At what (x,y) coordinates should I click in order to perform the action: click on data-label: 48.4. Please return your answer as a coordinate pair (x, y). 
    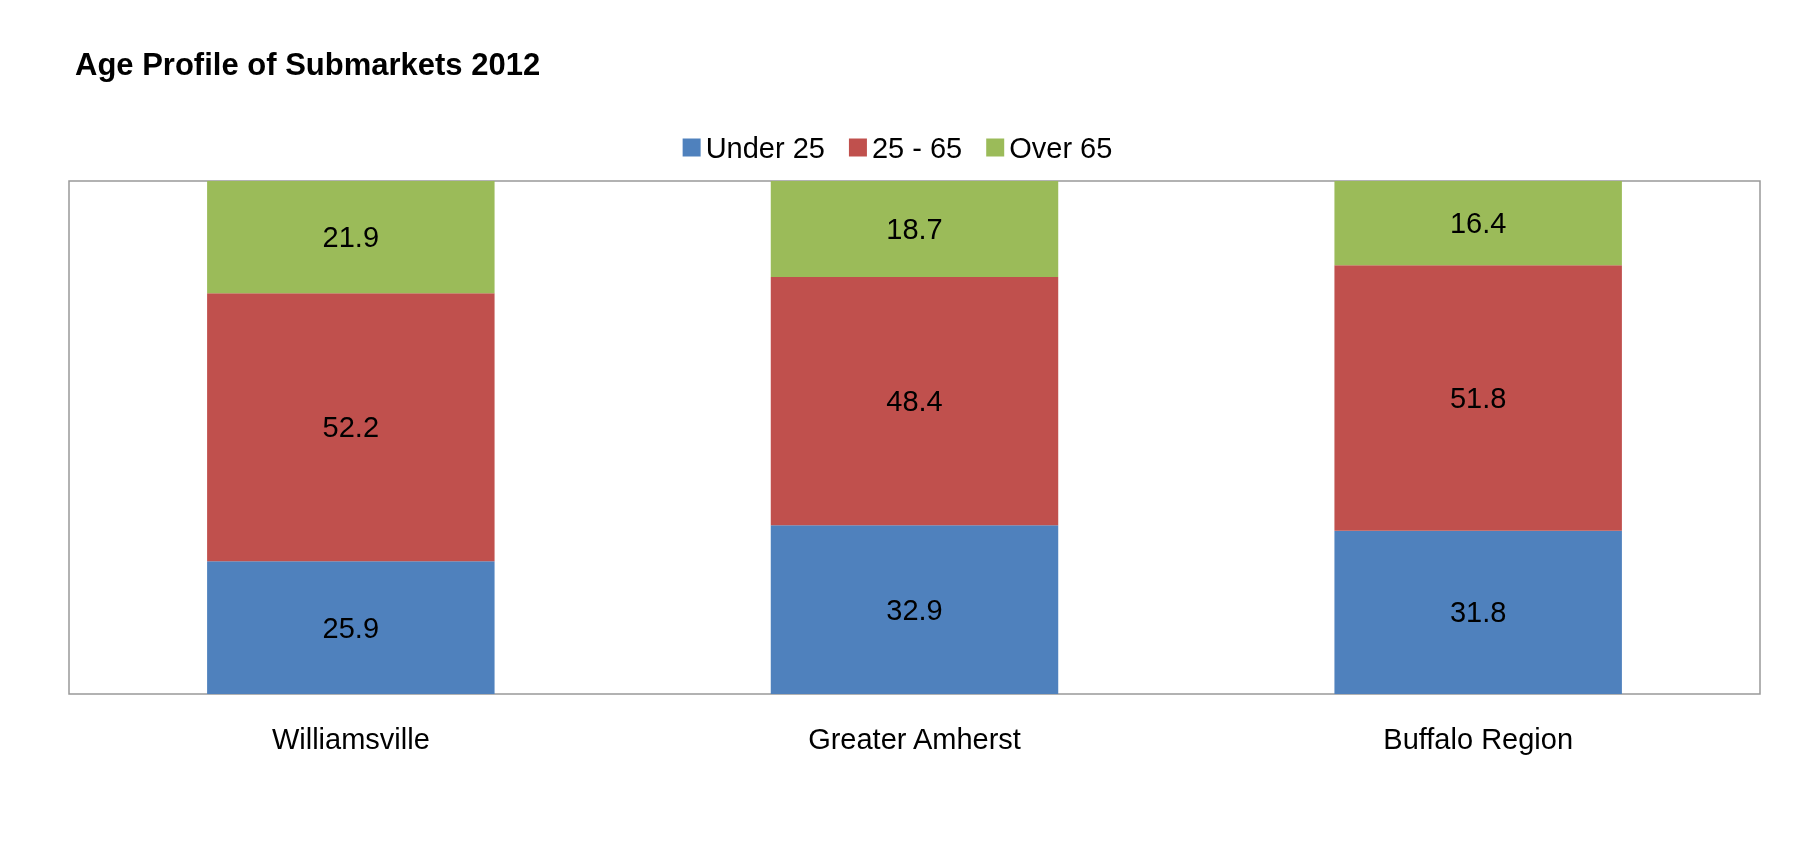
    Looking at the image, I should click on (914, 401).